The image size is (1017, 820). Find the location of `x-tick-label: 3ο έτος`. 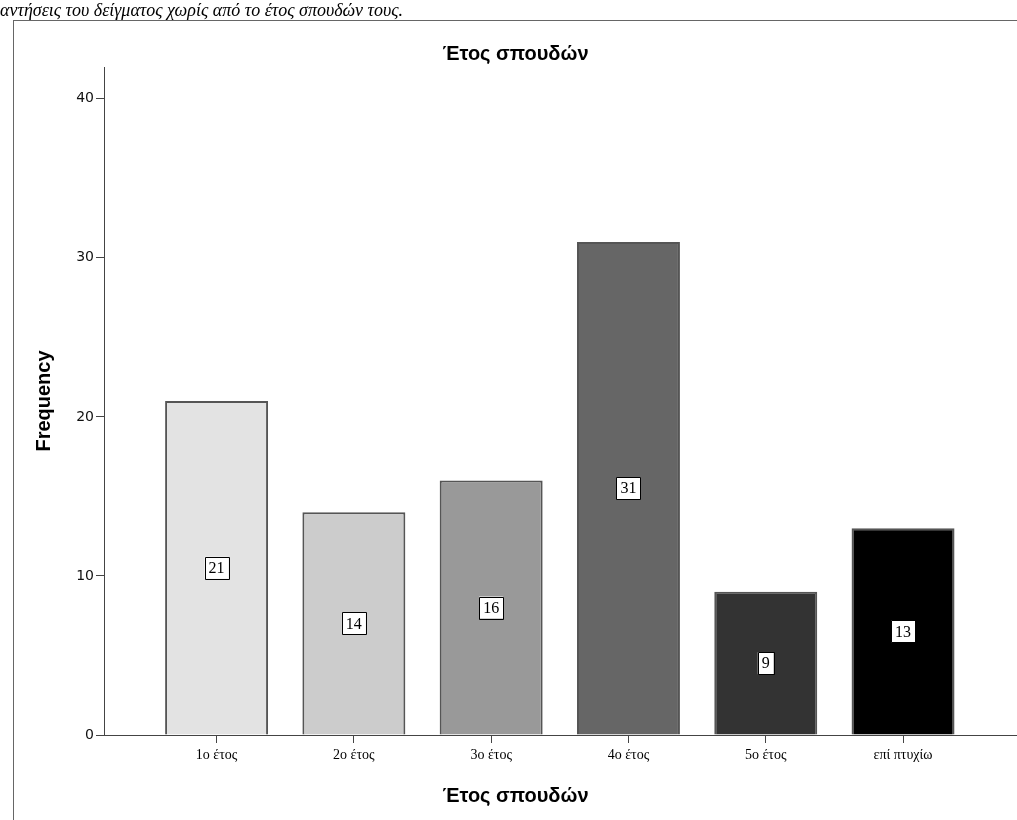

x-tick-label: 3ο έτος is located at coordinates (491, 755).